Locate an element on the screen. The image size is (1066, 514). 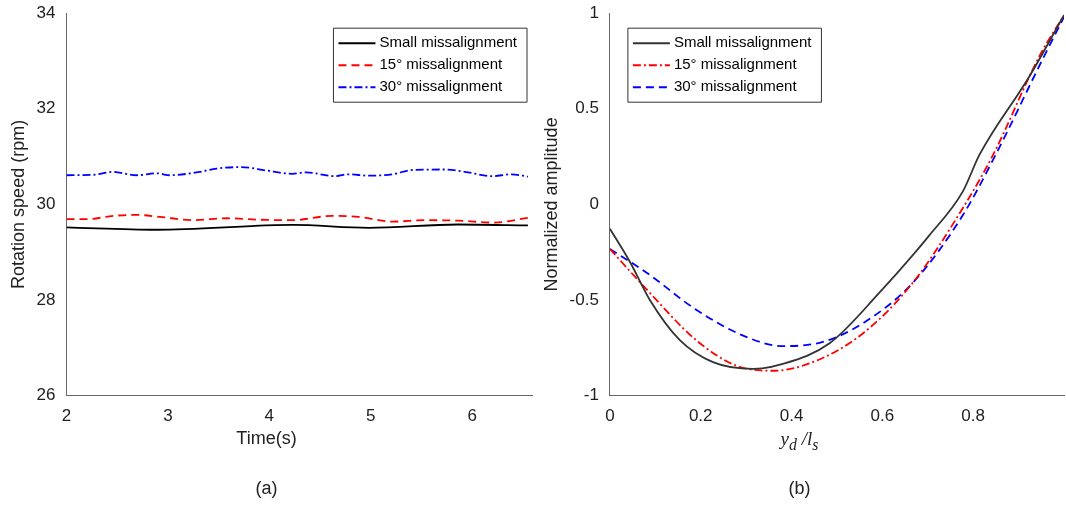
x-tick-label: 2 is located at coordinates (66, 416).